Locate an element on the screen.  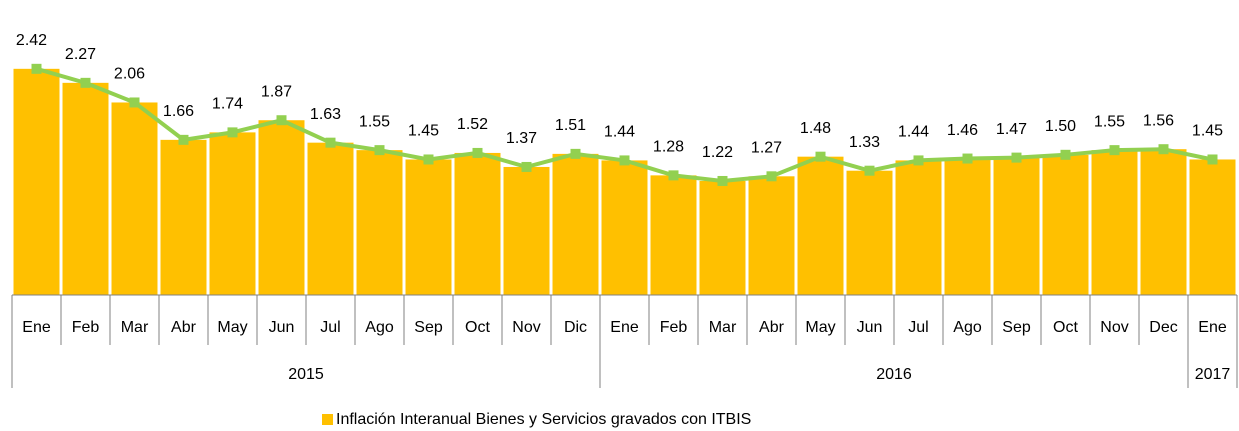
data-label: 1.66 is located at coordinates (178, 111).